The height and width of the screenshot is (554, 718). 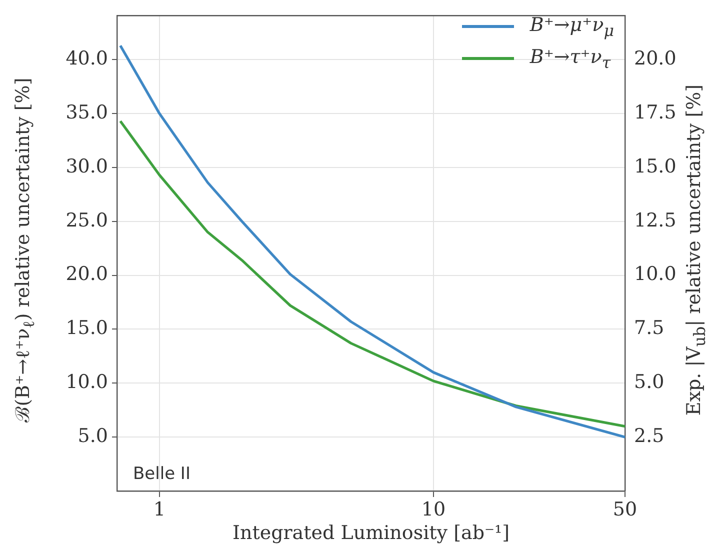 What do you see at coordinates (655, 166) in the screenshot?
I see `y2-tick-label: 15.0` at bounding box center [655, 166].